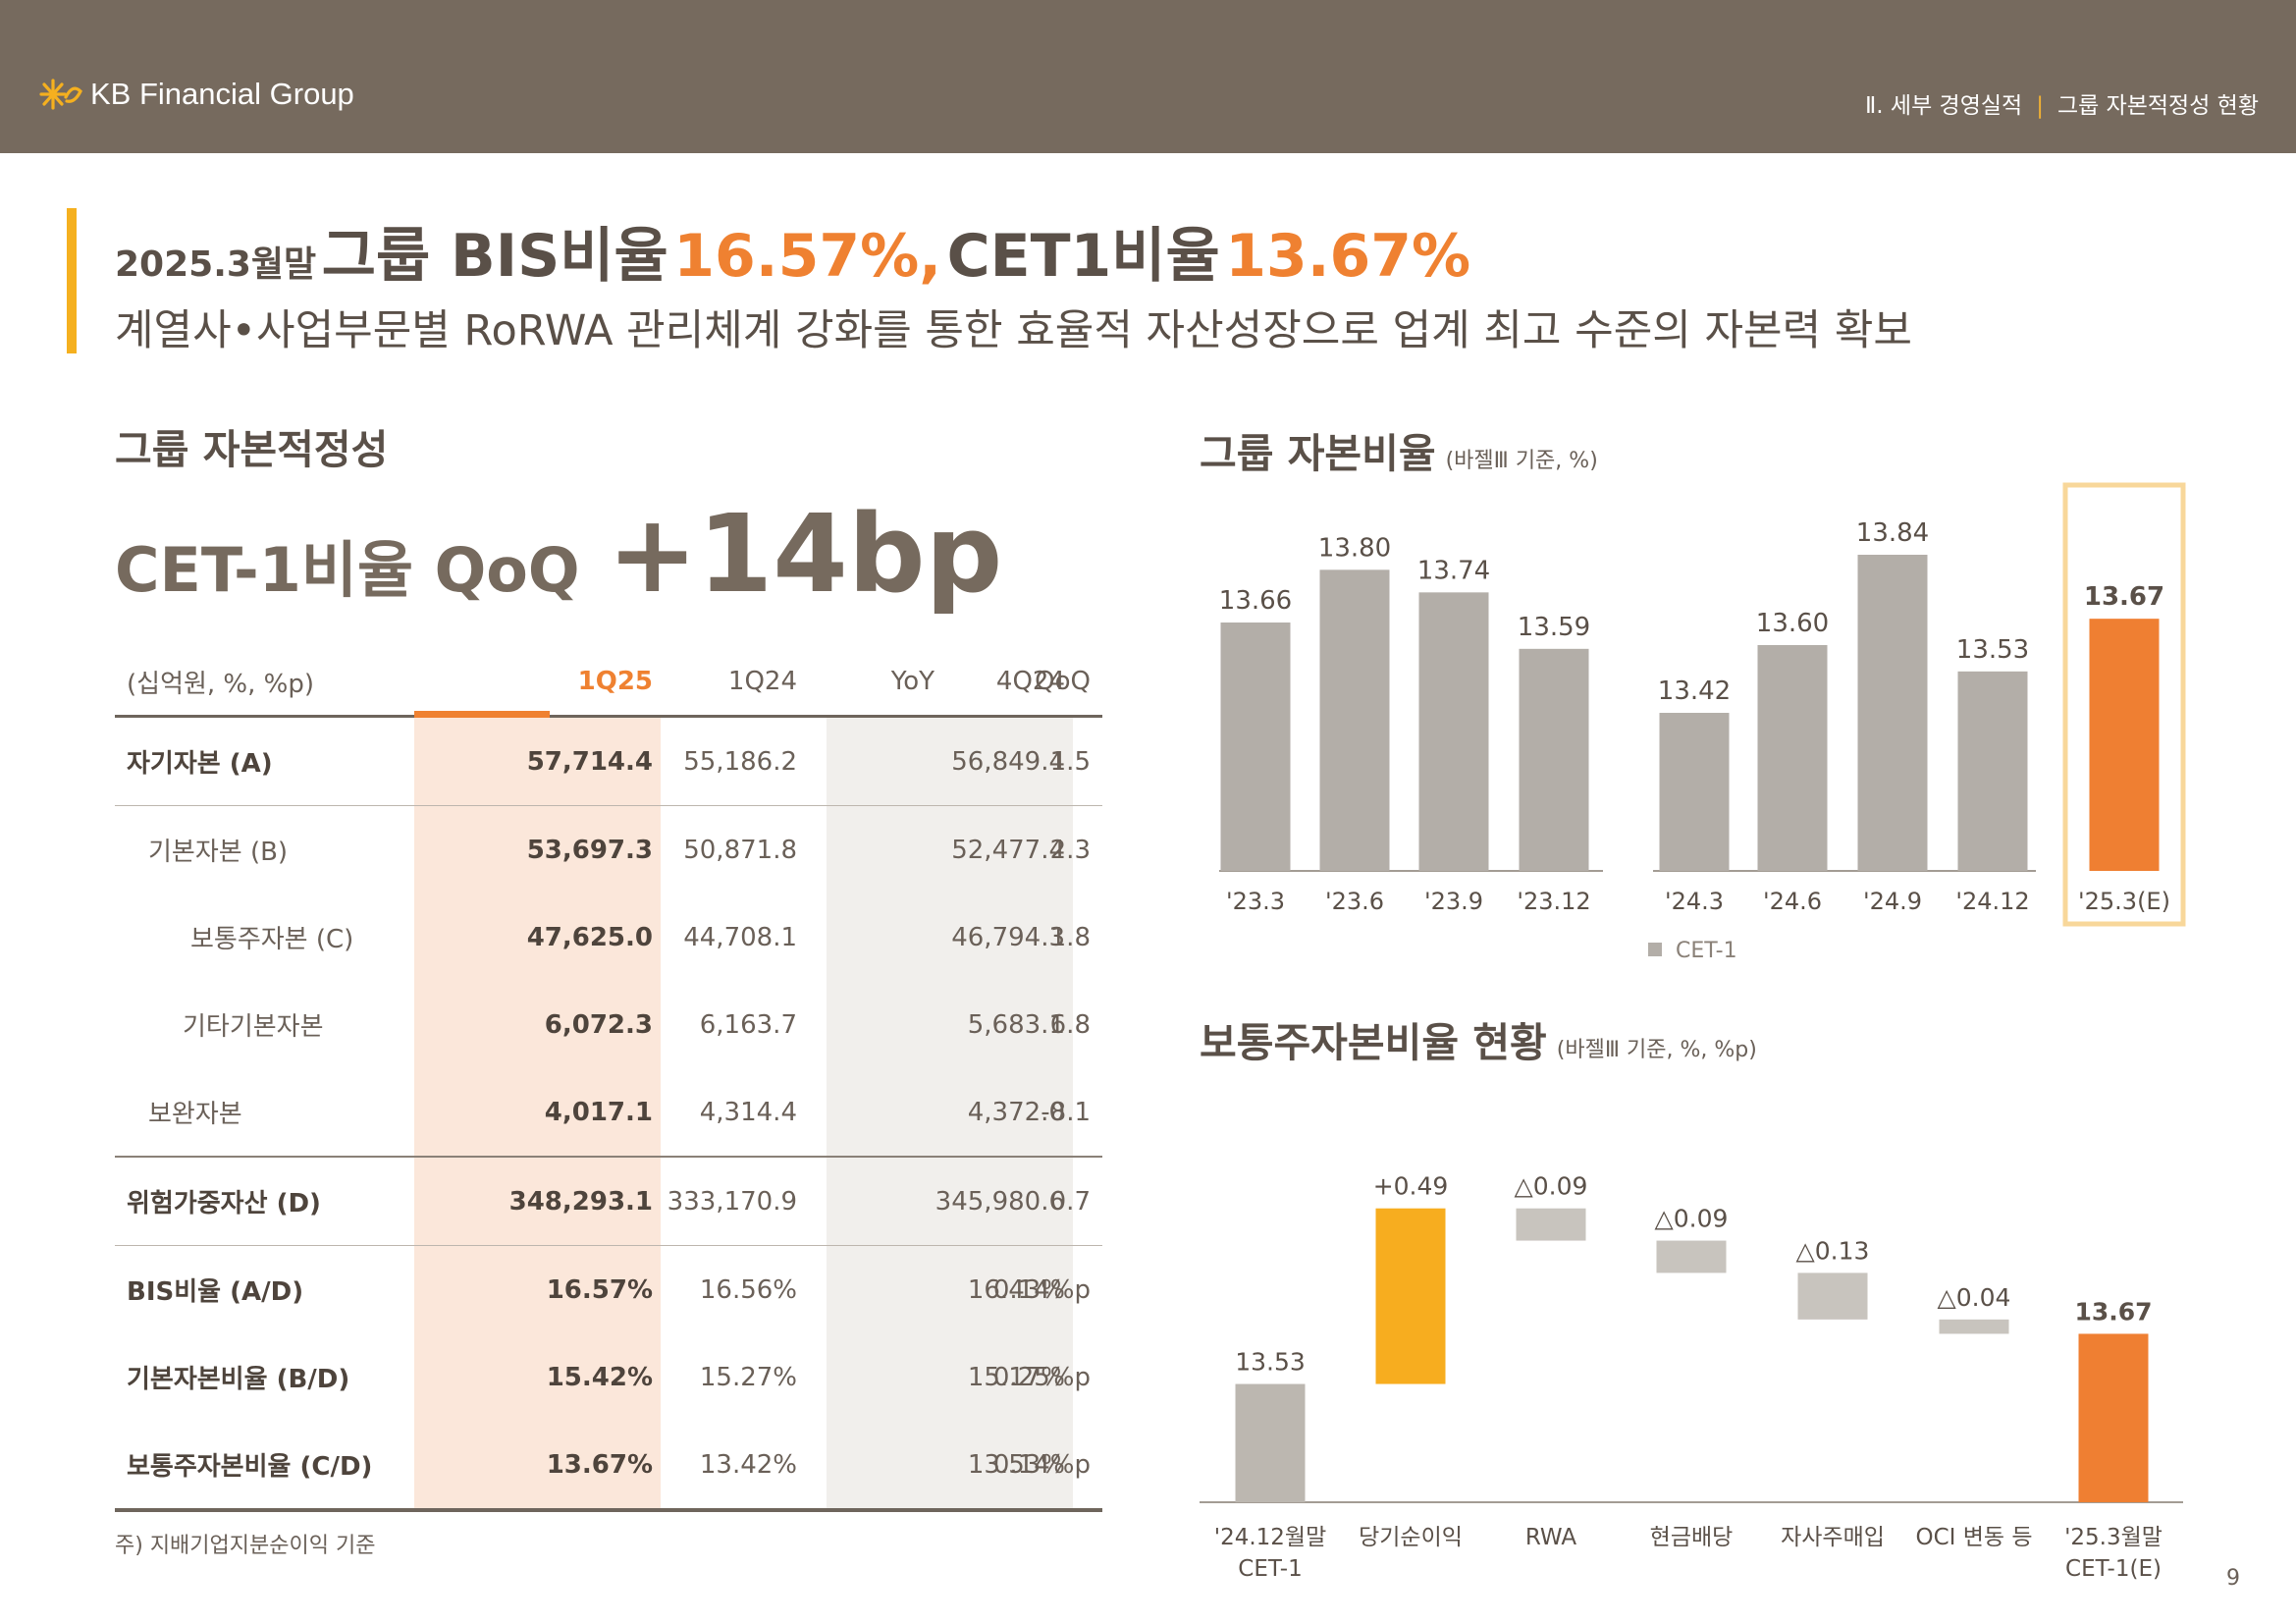 Image resolution: width=2296 pixels, height=1624 pixels. I want to click on current-quarter-marker, so click(482, 716).